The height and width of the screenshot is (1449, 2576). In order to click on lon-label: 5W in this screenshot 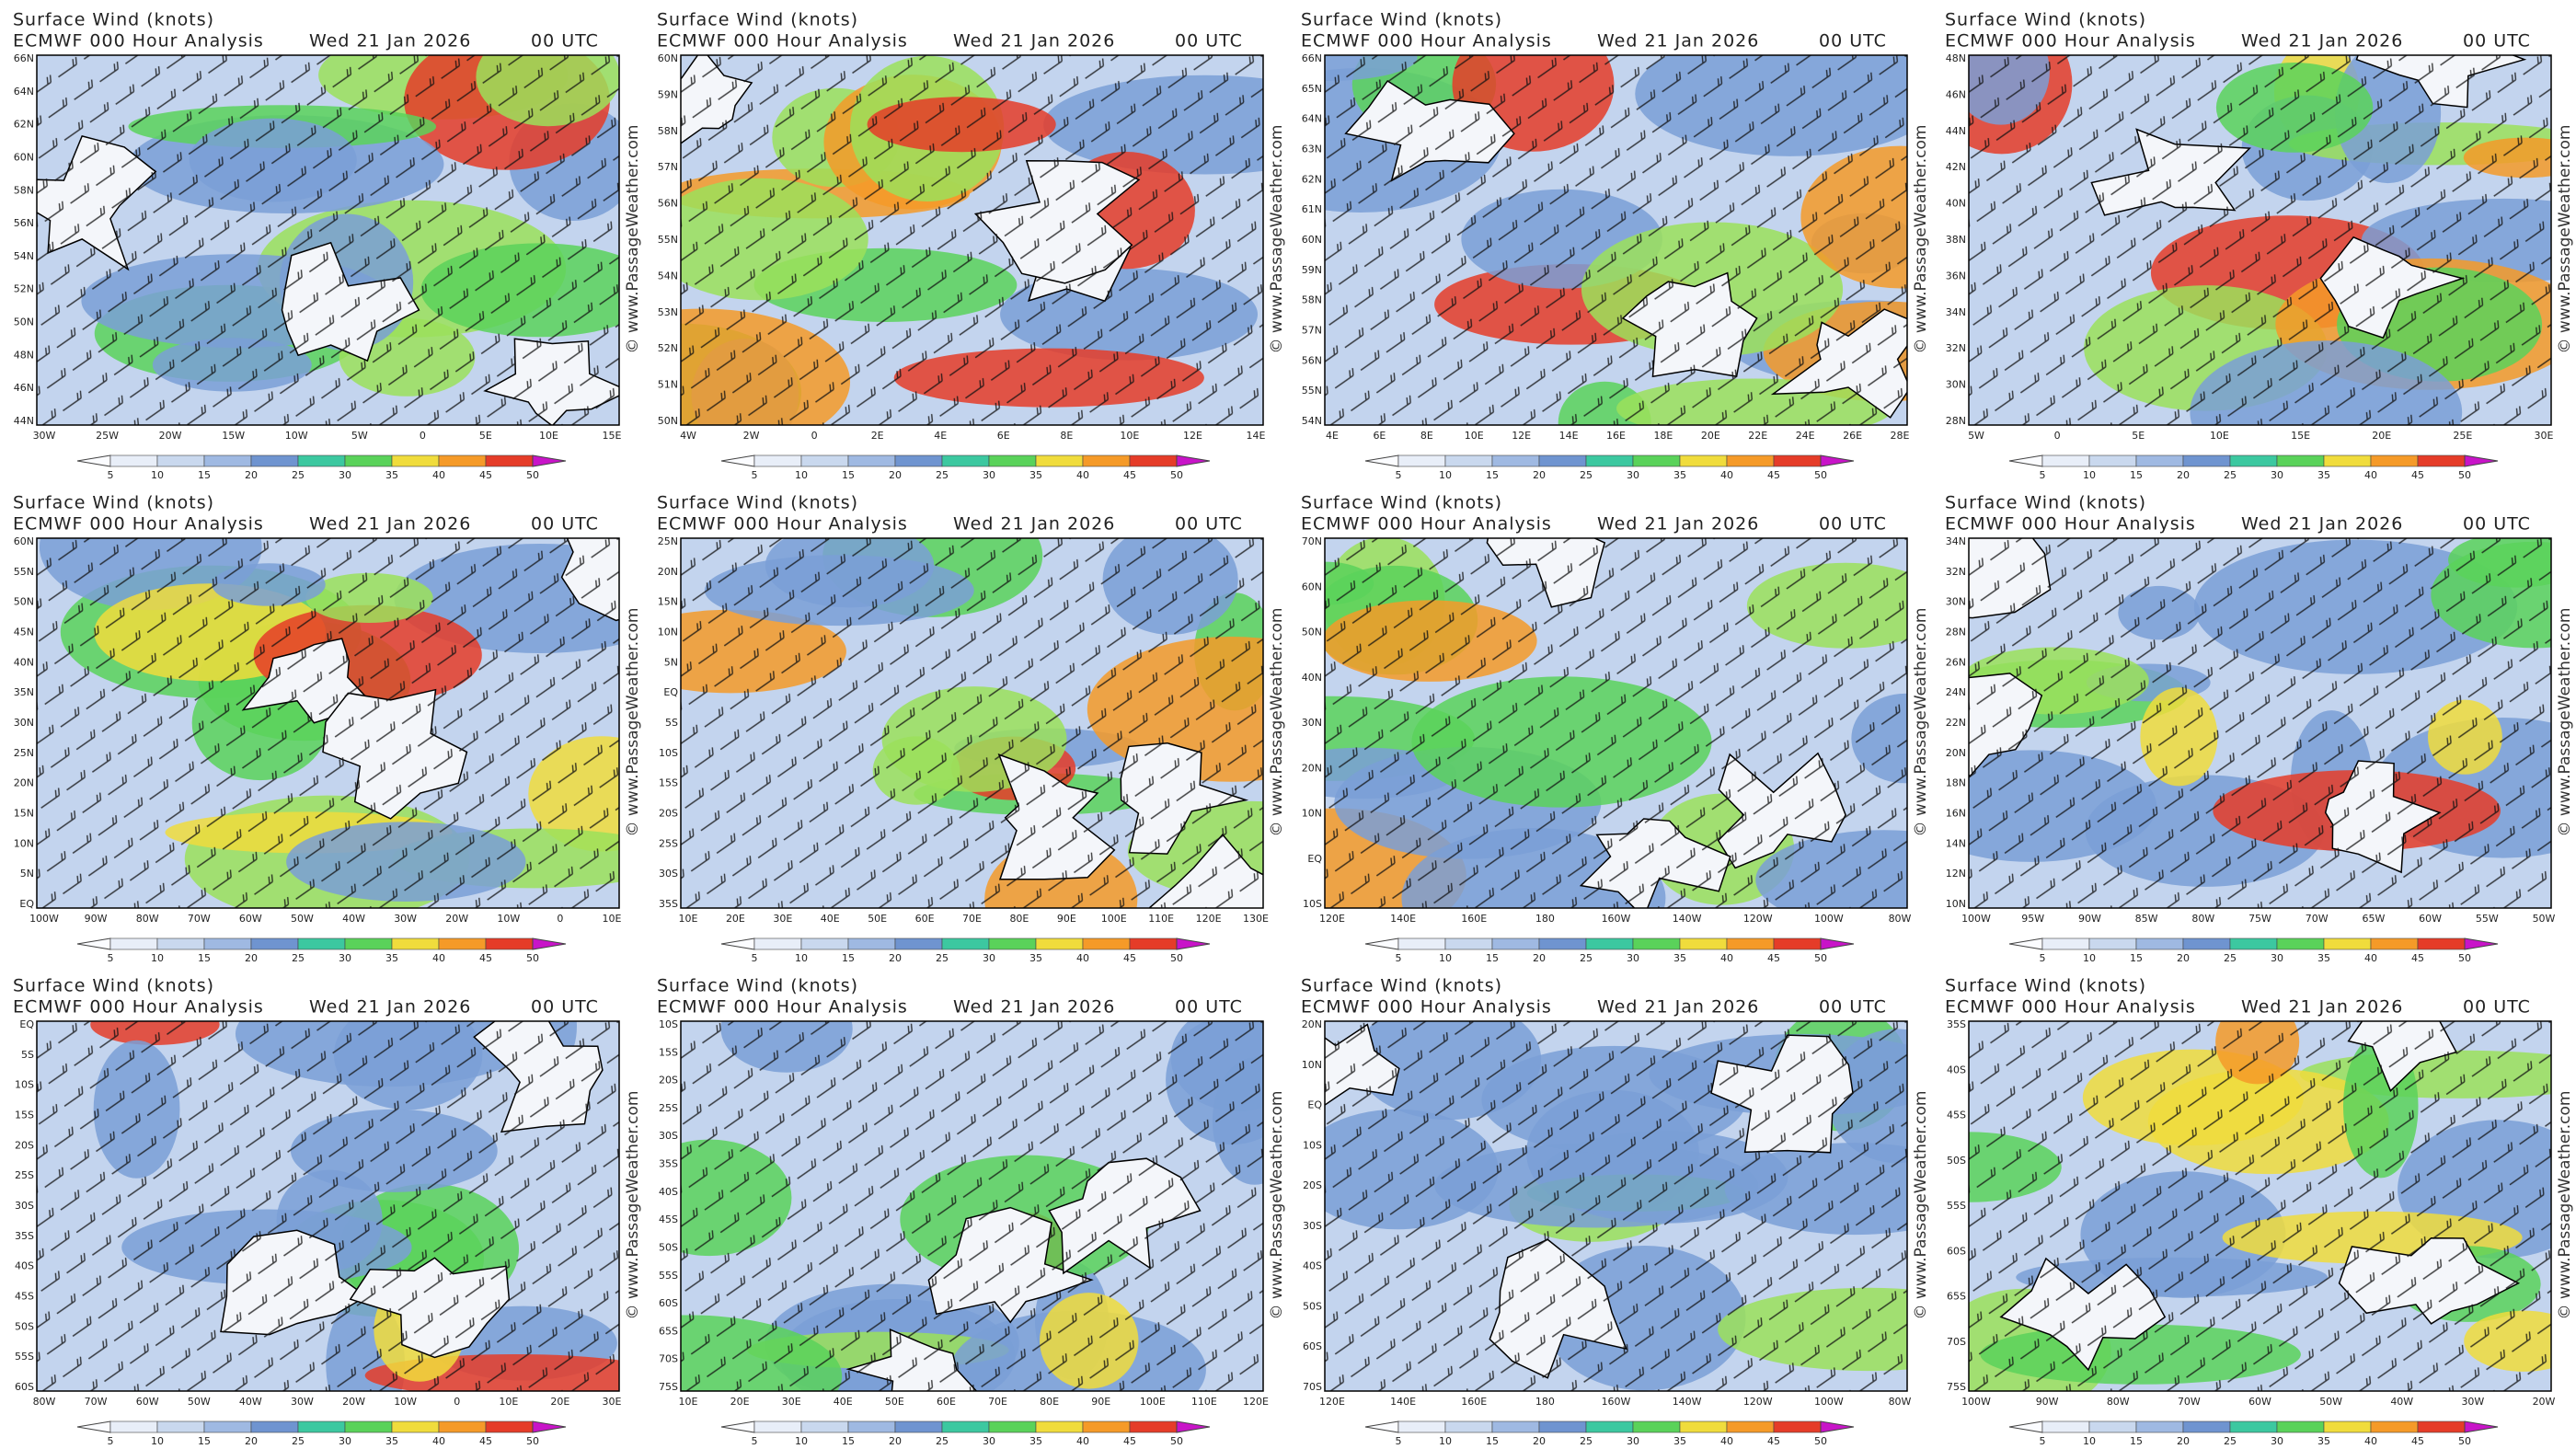, I will do `click(359, 436)`.